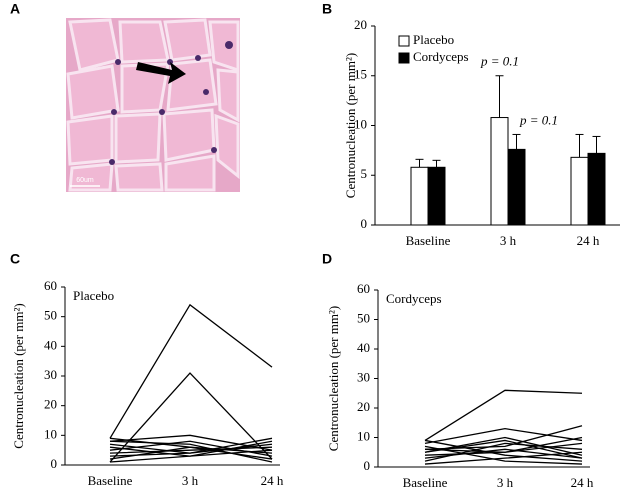  I want to click on legend-label: Placebo, so click(433, 39).